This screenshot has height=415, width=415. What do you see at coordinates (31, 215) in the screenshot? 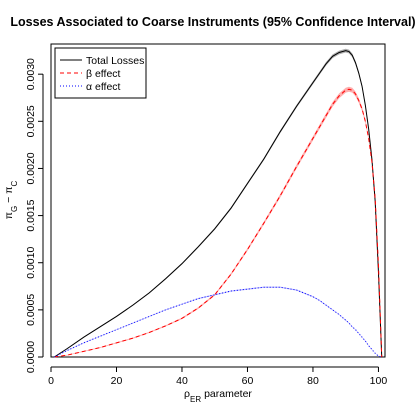
I see `y-tick-label: 0.0015` at bounding box center [31, 215].